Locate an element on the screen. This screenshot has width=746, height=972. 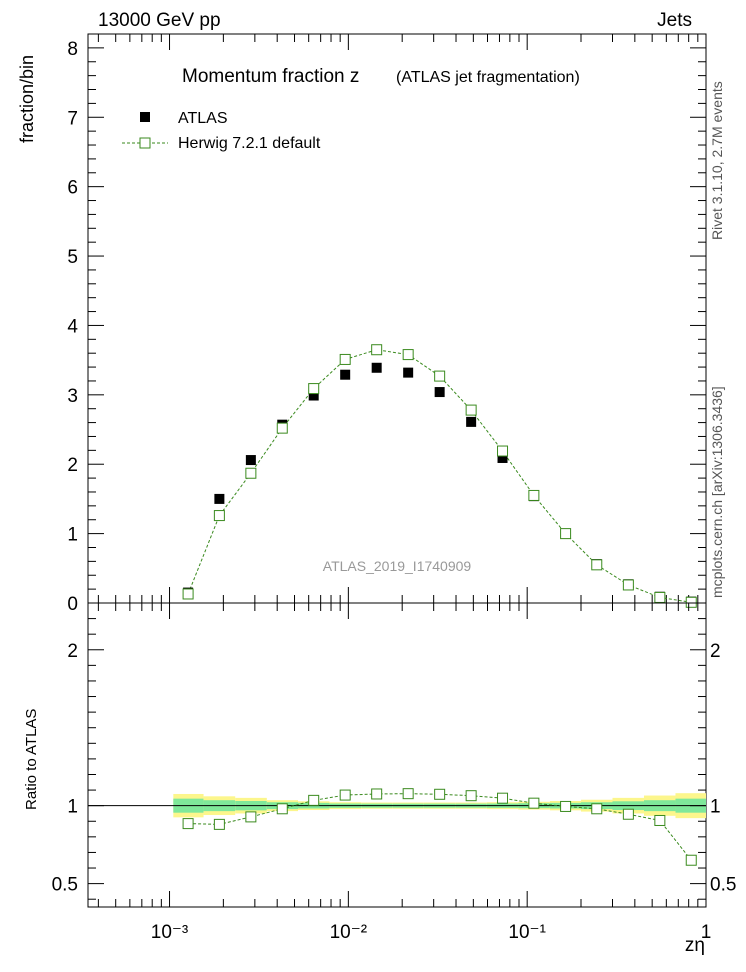
ratio-ytick-label-right: 1 is located at coordinates (715, 807).